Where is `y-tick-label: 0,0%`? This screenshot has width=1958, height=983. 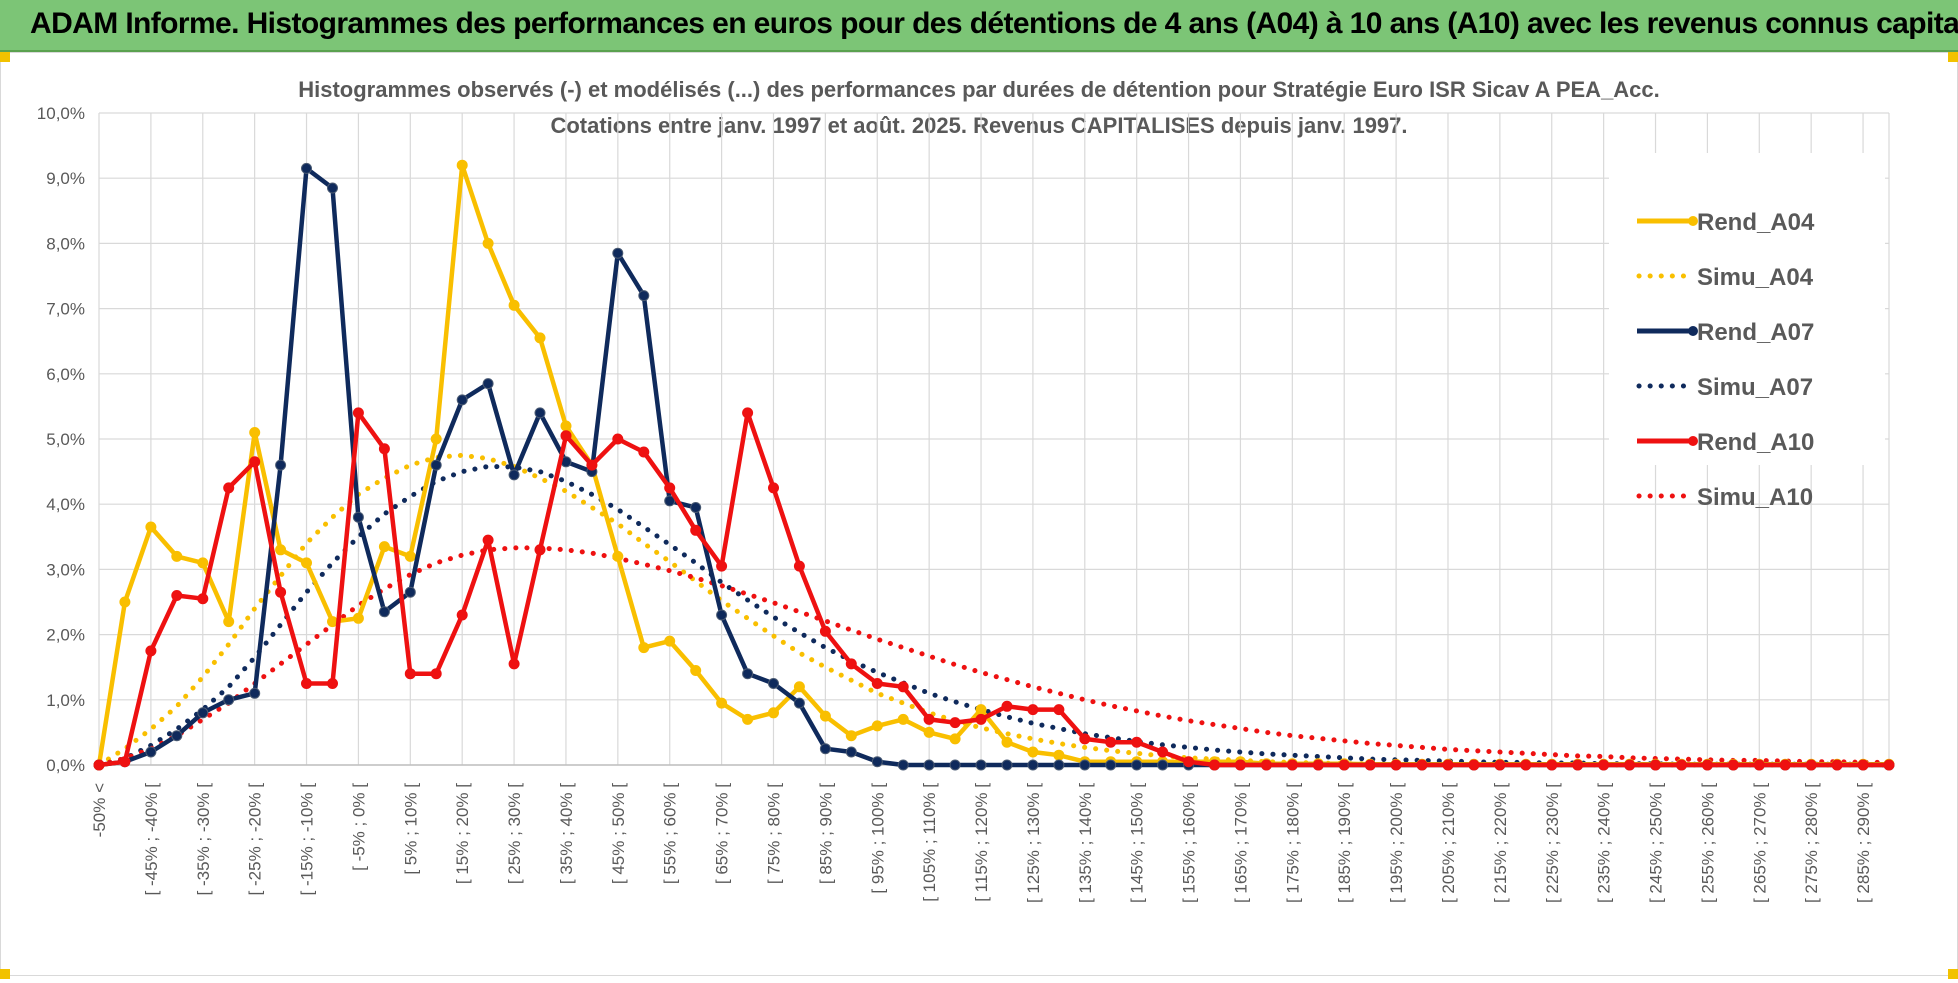 y-tick-label: 0,0% is located at coordinates (65, 765).